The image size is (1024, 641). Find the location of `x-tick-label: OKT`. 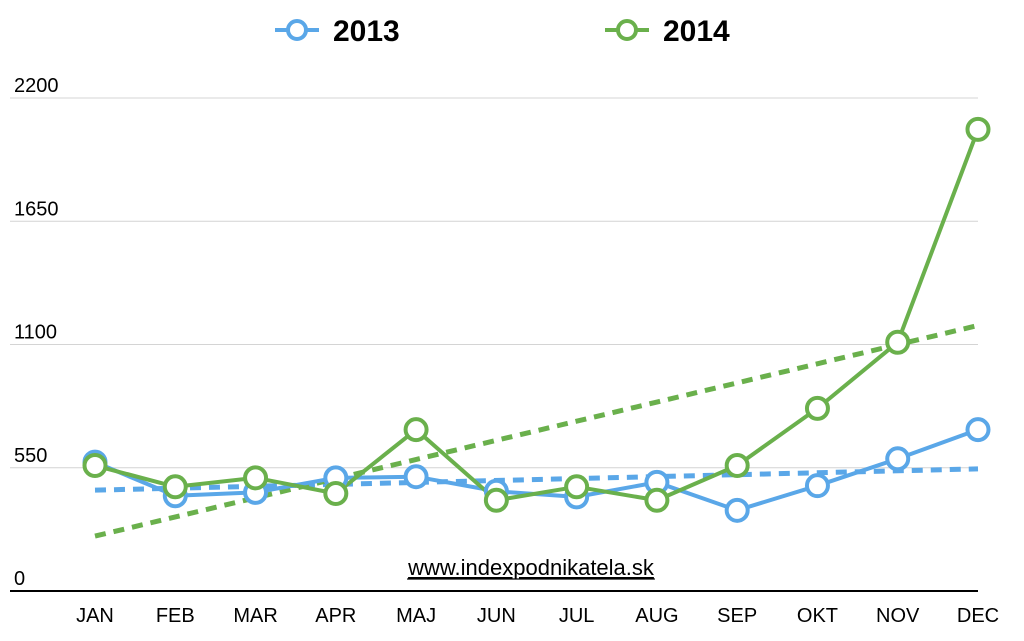

x-tick-label: OKT is located at coordinates (817, 616).